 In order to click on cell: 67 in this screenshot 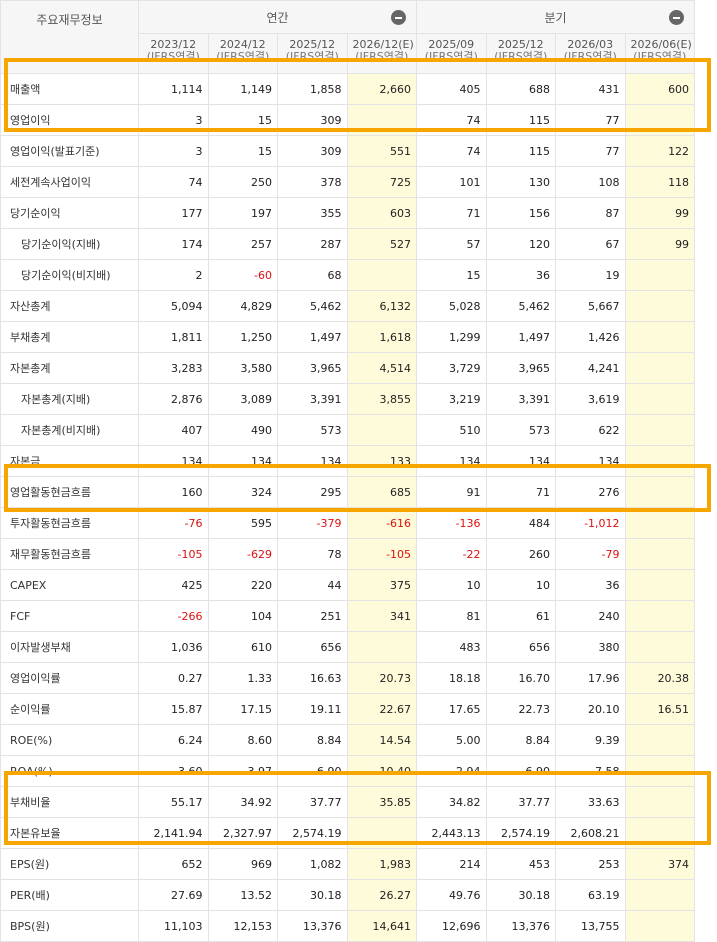, I will do `click(590, 244)`.